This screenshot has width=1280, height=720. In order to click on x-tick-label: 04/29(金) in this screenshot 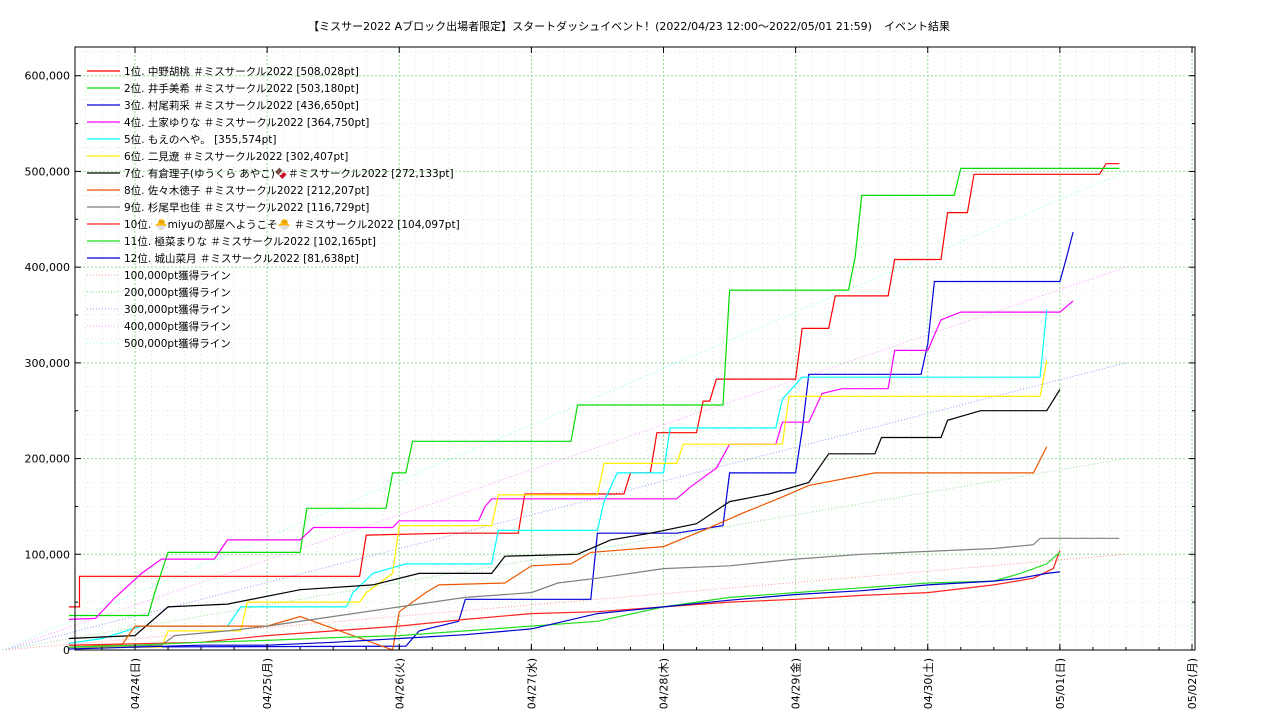, I will do `click(796, 683)`.